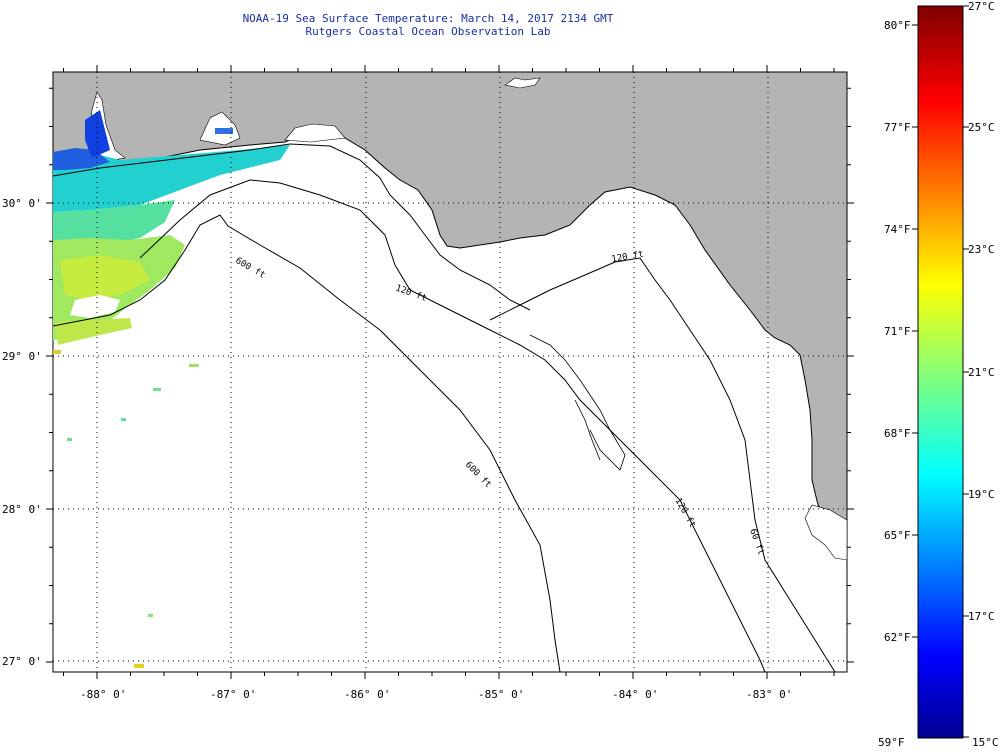 The height and width of the screenshot is (754, 1000). I want to click on colorbar-f-label: 65°F, so click(897, 535).